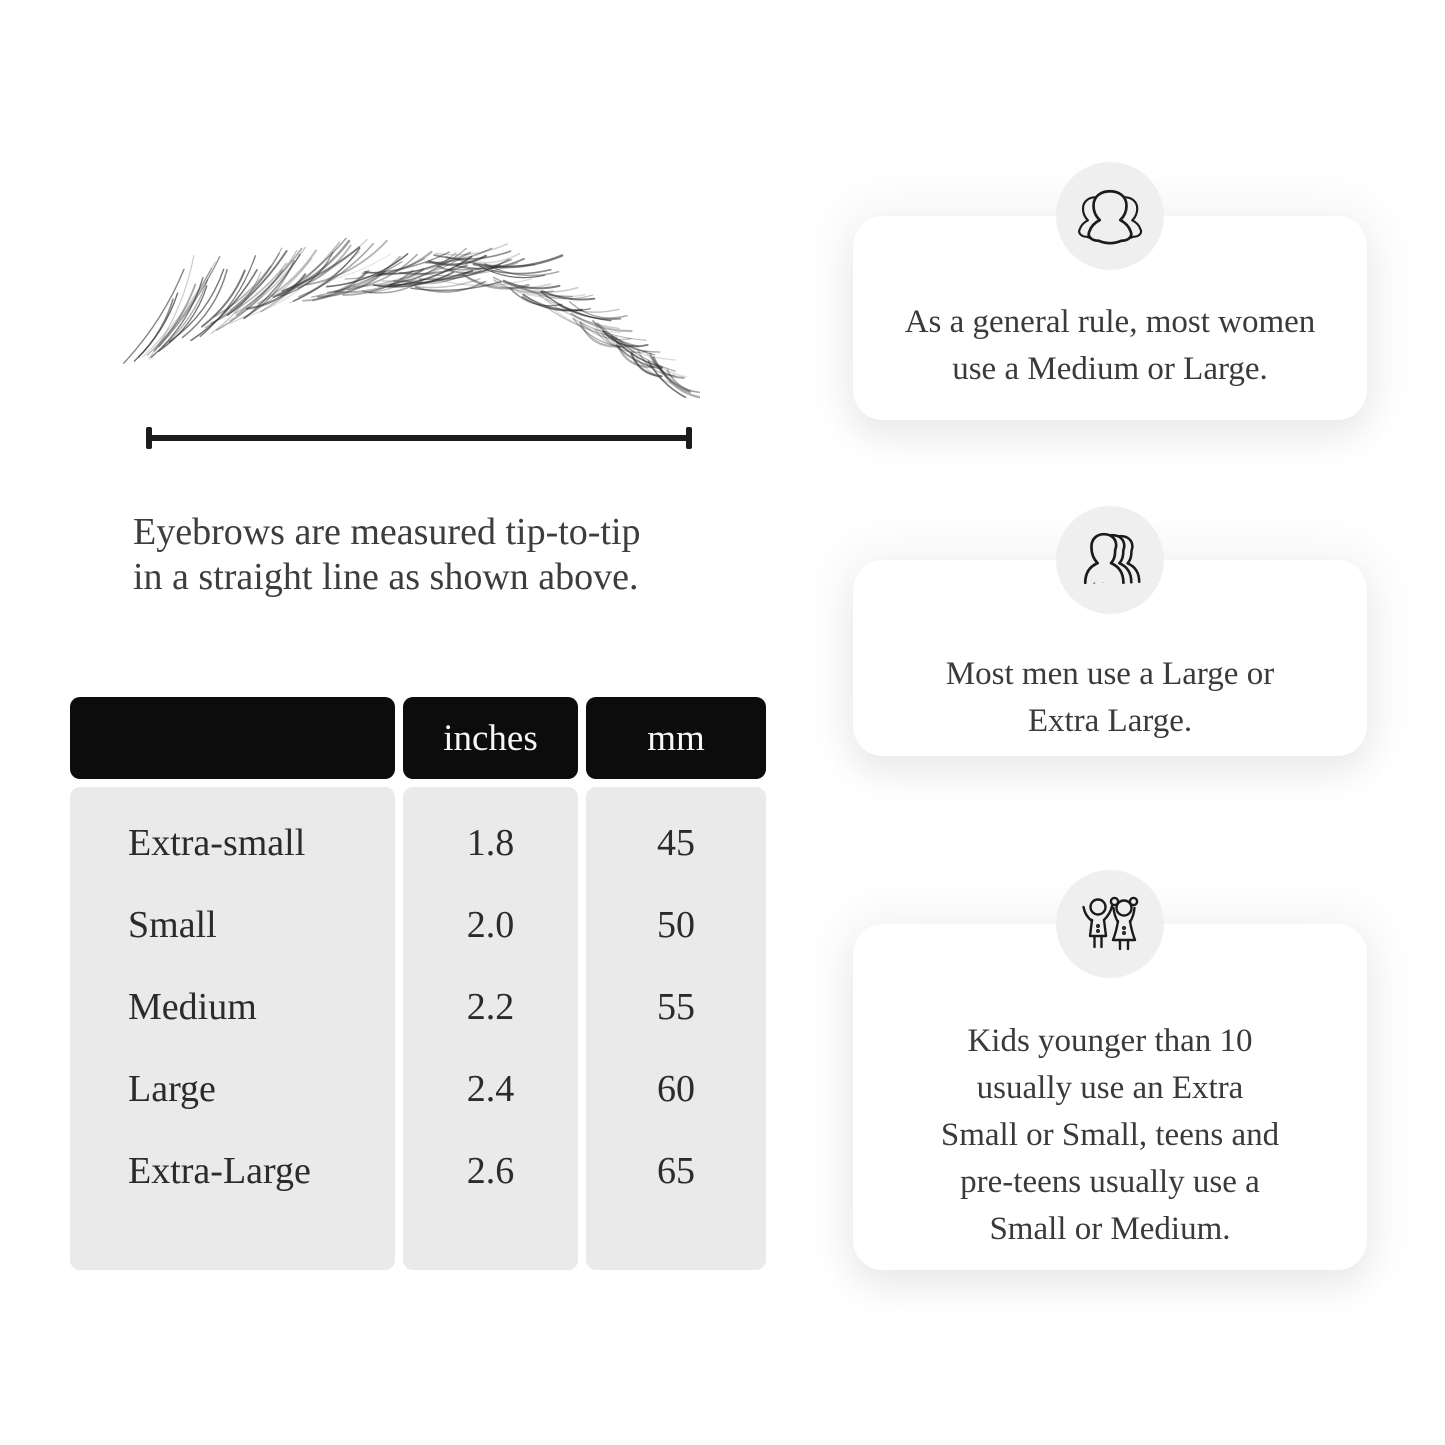 The width and height of the screenshot is (1445, 1445). What do you see at coordinates (490, 843) in the screenshot?
I see `table-cell: 1.8` at bounding box center [490, 843].